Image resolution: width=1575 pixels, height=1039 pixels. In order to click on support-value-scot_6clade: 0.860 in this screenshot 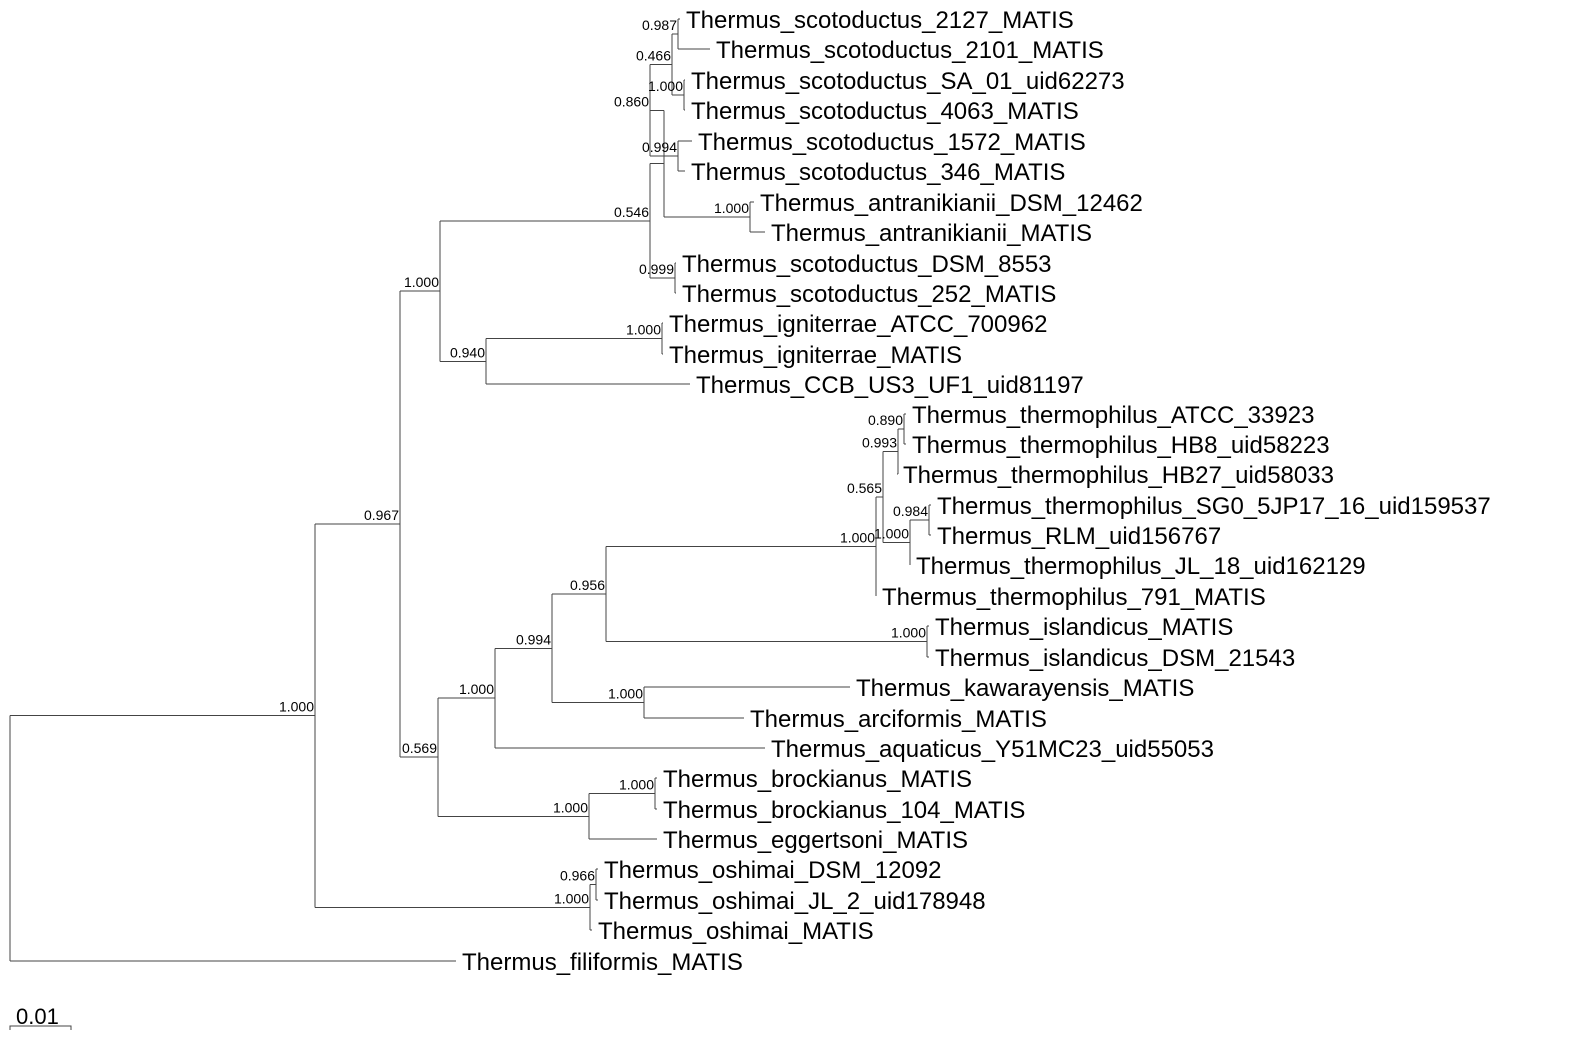, I will do `click(631, 101)`.